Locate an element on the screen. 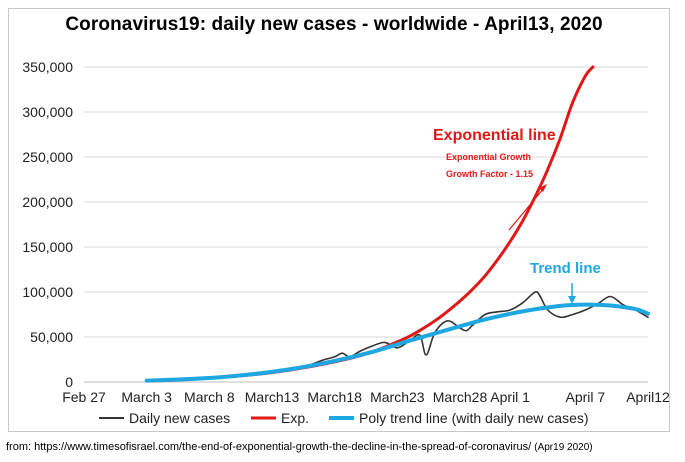 The image size is (685, 462). trend-annotation-arrowhead is located at coordinates (572, 300).